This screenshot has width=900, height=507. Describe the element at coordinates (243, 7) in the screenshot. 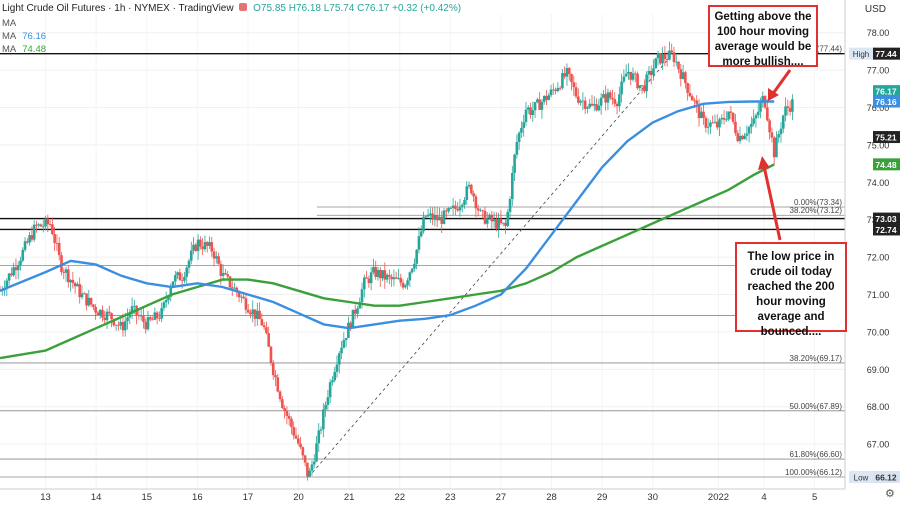

I see `flag-icon` at that location.